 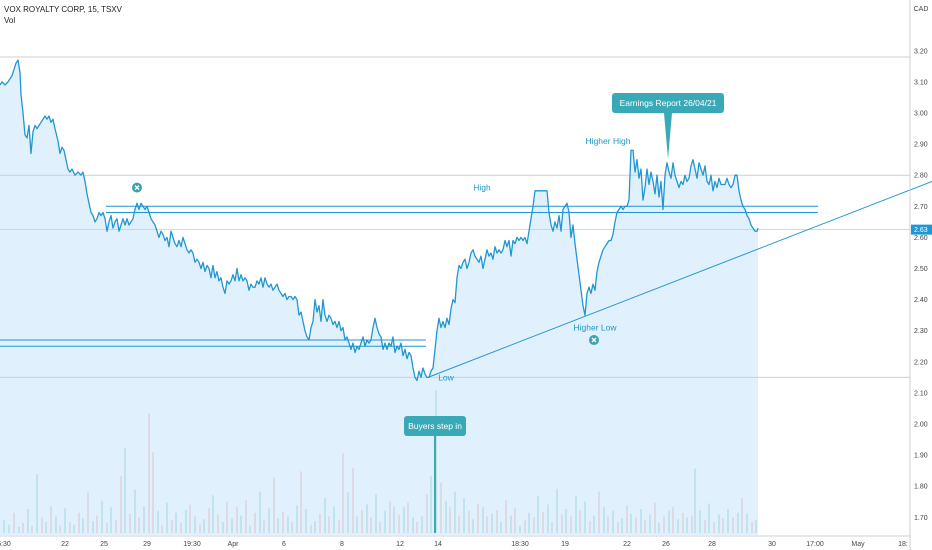 I want to click on annotation-label: Low, so click(x=446, y=377).